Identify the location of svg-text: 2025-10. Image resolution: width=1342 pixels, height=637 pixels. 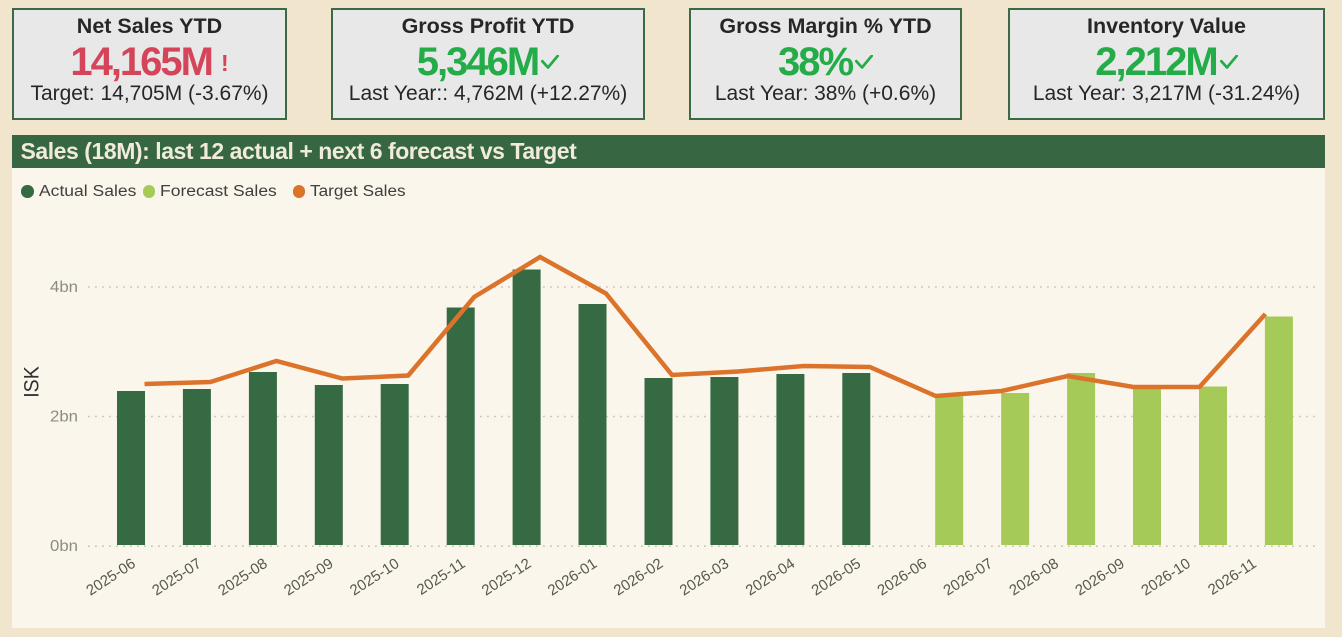
(374, 577).